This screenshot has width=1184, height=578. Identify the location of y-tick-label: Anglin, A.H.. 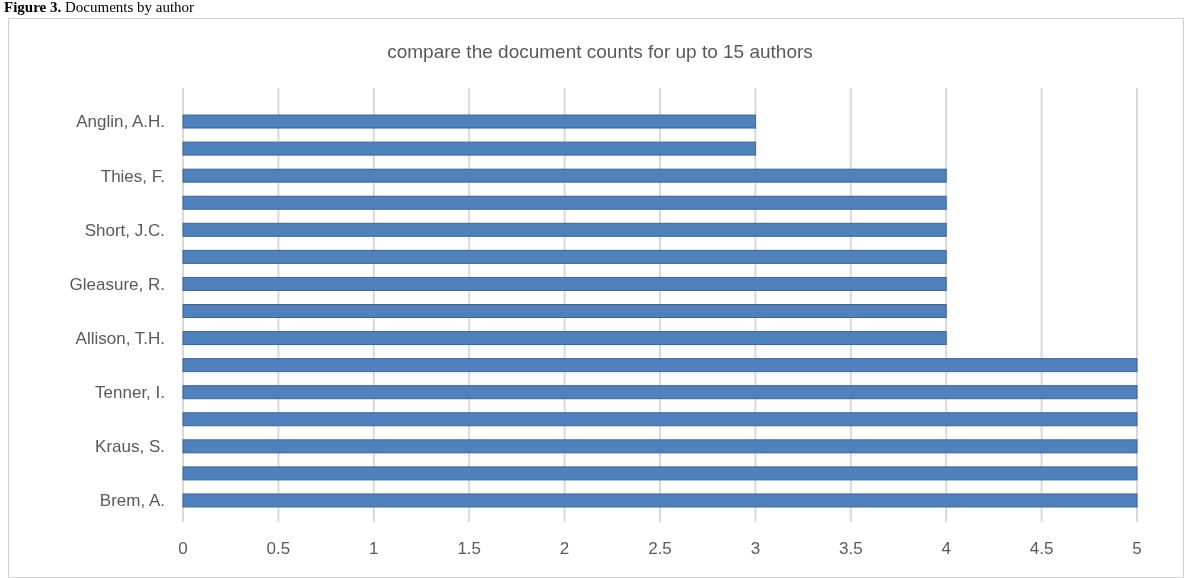
(120, 122).